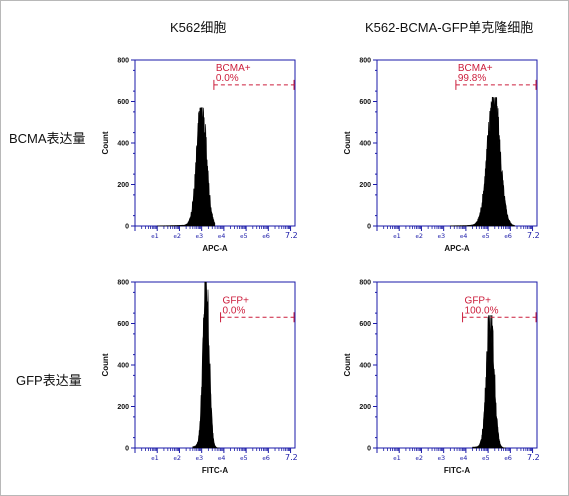  I want to click on column-title-k562: K562细胞, so click(198, 27).